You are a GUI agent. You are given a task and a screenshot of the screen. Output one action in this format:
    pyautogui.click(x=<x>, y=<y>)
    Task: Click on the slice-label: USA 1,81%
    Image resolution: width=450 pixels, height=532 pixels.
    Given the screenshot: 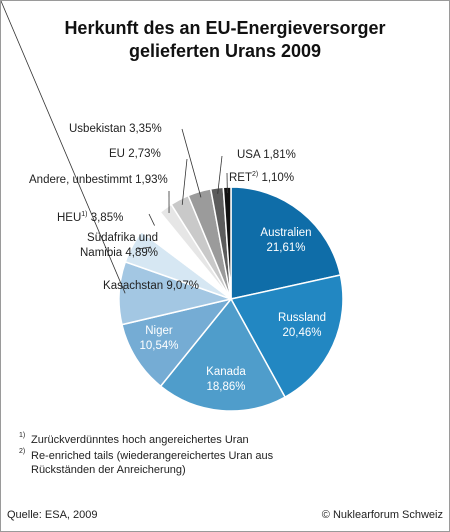 What is the action you would take?
    pyautogui.click(x=277, y=155)
    